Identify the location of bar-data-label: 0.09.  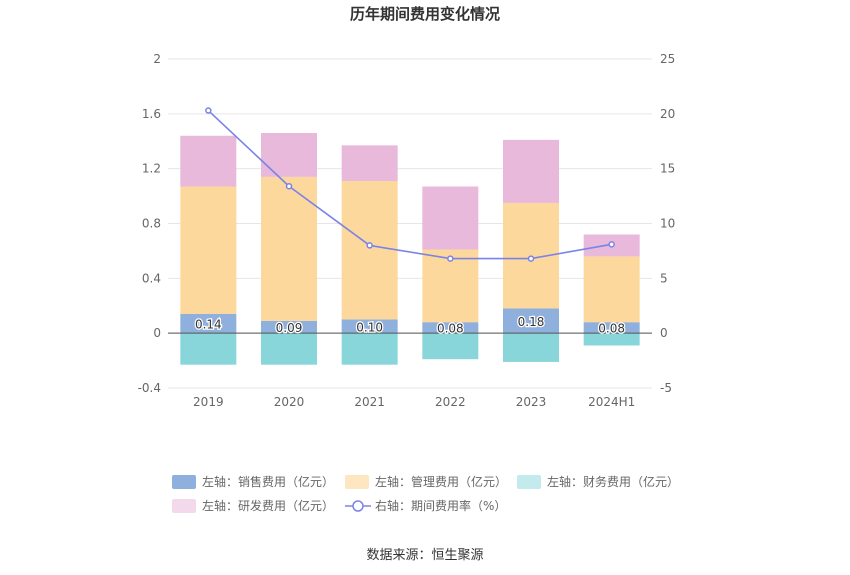
(289, 328).